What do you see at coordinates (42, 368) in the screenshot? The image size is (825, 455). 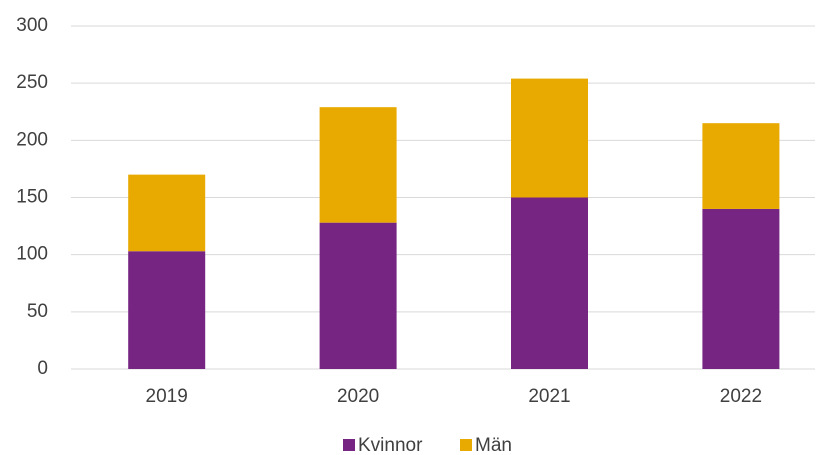 I see `y-tick-label: 0` at bounding box center [42, 368].